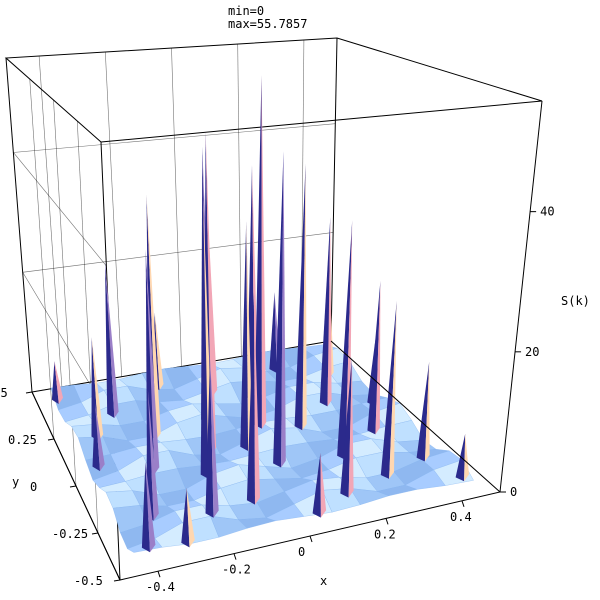 This screenshot has width=600, height=600. What do you see at coordinates (461, 517) in the screenshot?
I see `x-tick-label: 0.4` at bounding box center [461, 517].